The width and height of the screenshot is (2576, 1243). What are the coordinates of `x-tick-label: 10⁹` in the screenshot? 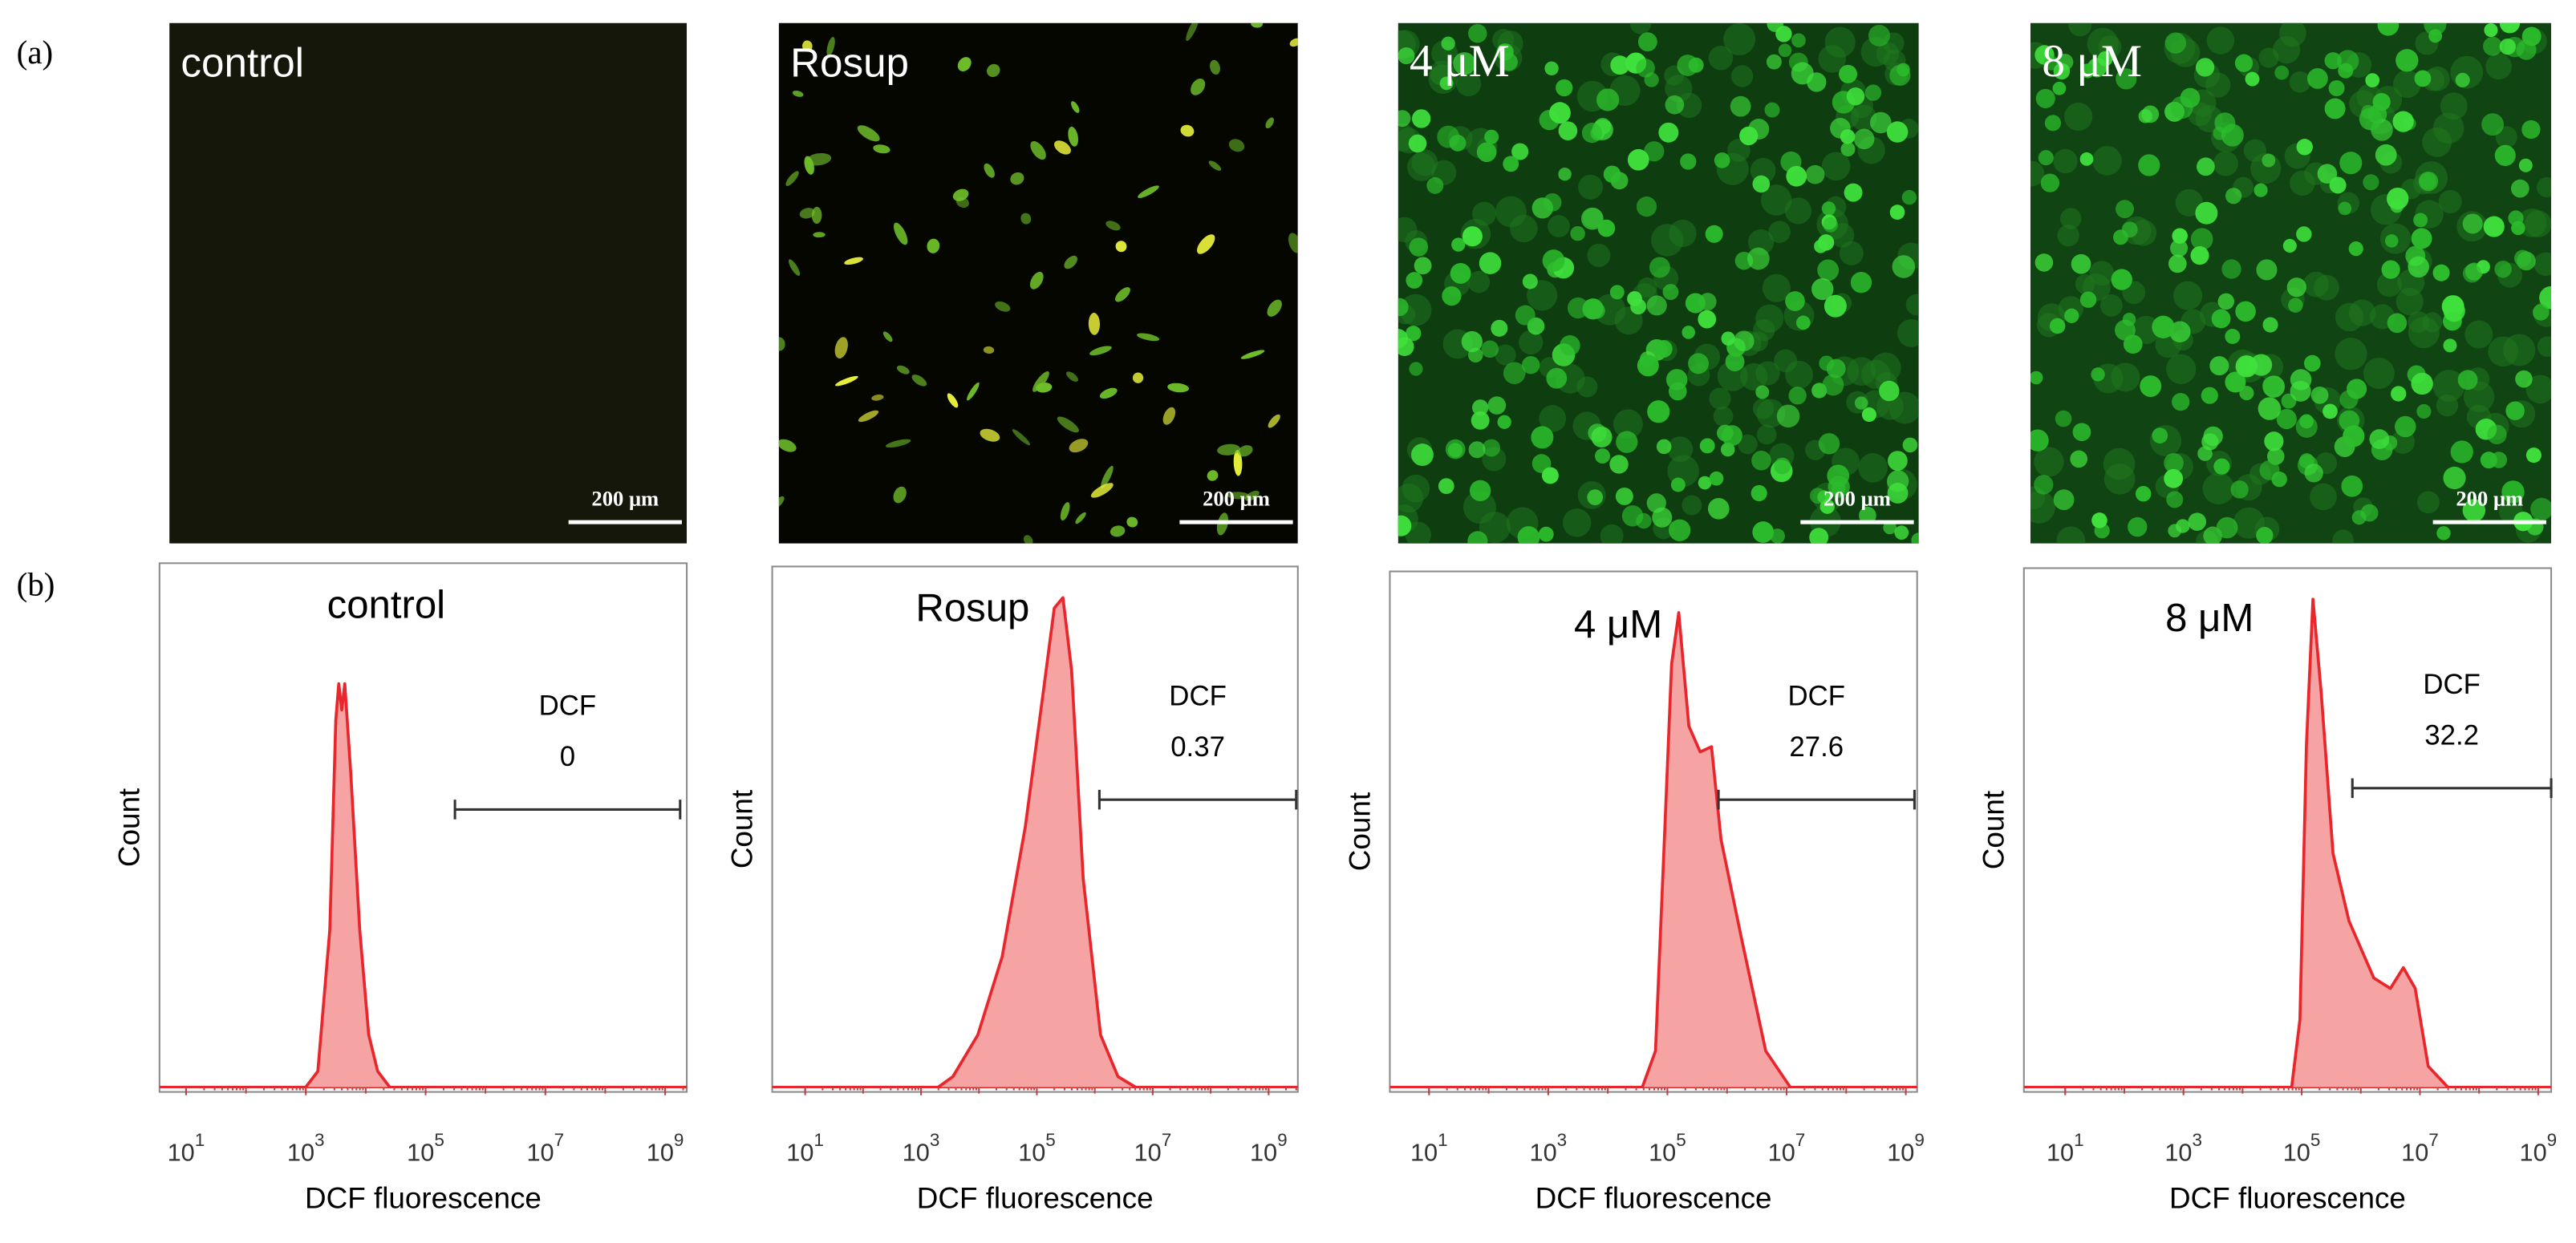 It's located at (1906, 1148).